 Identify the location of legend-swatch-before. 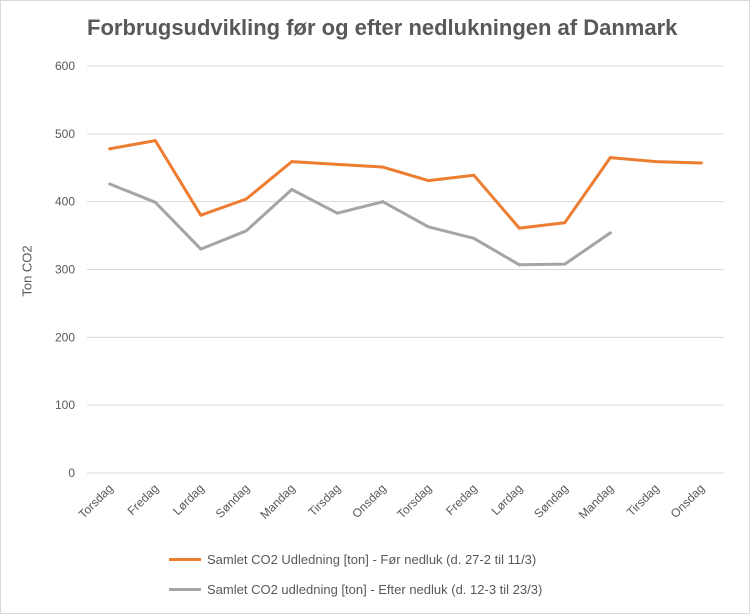
(185, 559).